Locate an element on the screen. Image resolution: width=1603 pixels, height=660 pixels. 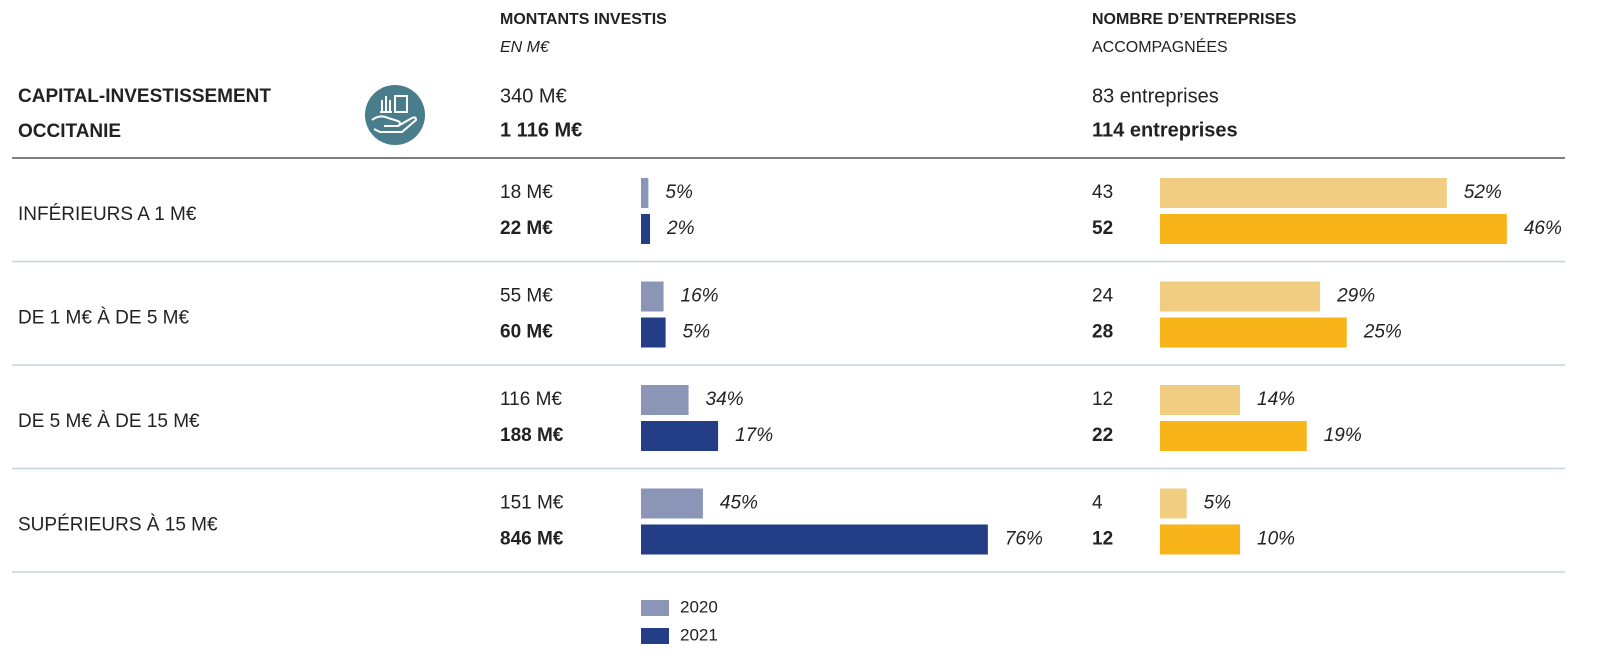
value-label: 28 is located at coordinates (1102, 332).